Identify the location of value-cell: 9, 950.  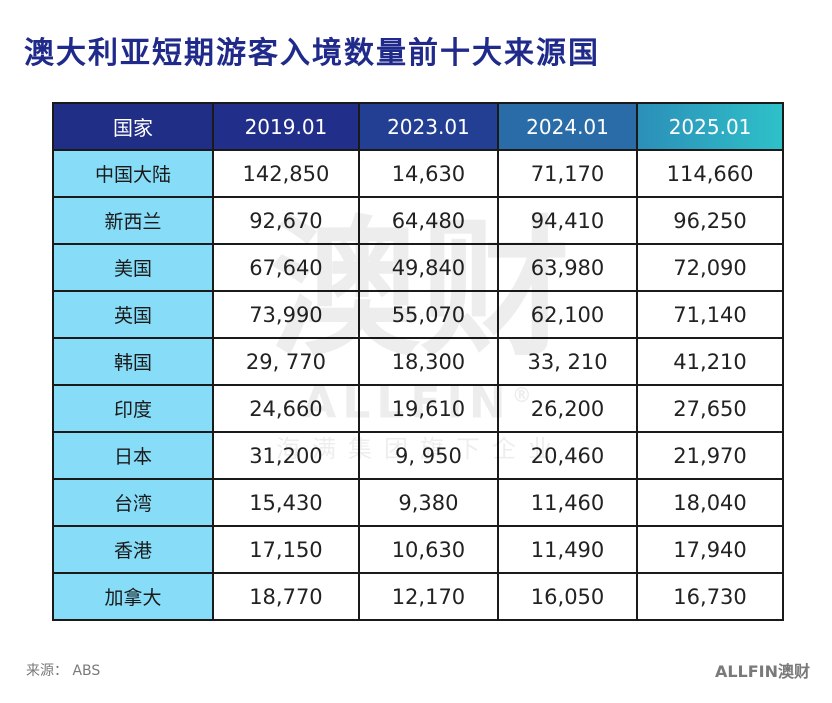
(428, 455).